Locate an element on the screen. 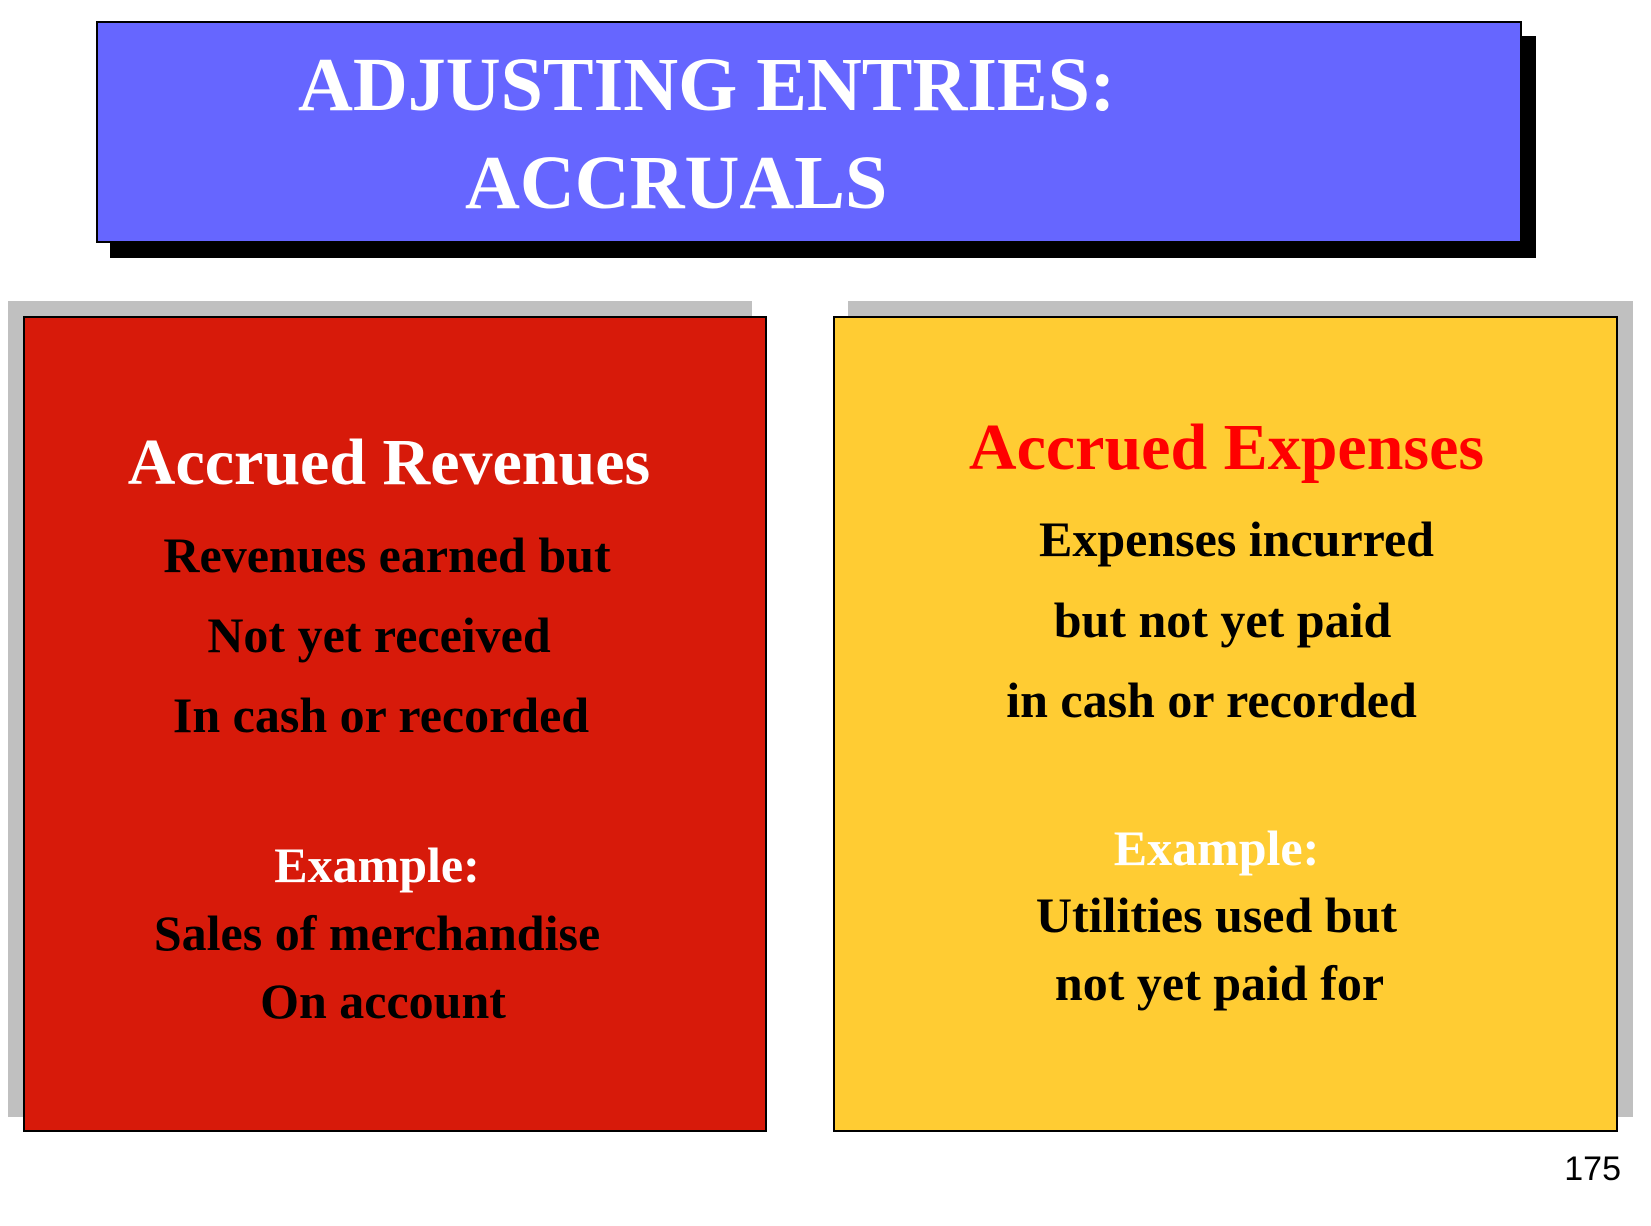  accrued-expenses-description-line: in cash or recorded is located at coordinates (1211, 700).